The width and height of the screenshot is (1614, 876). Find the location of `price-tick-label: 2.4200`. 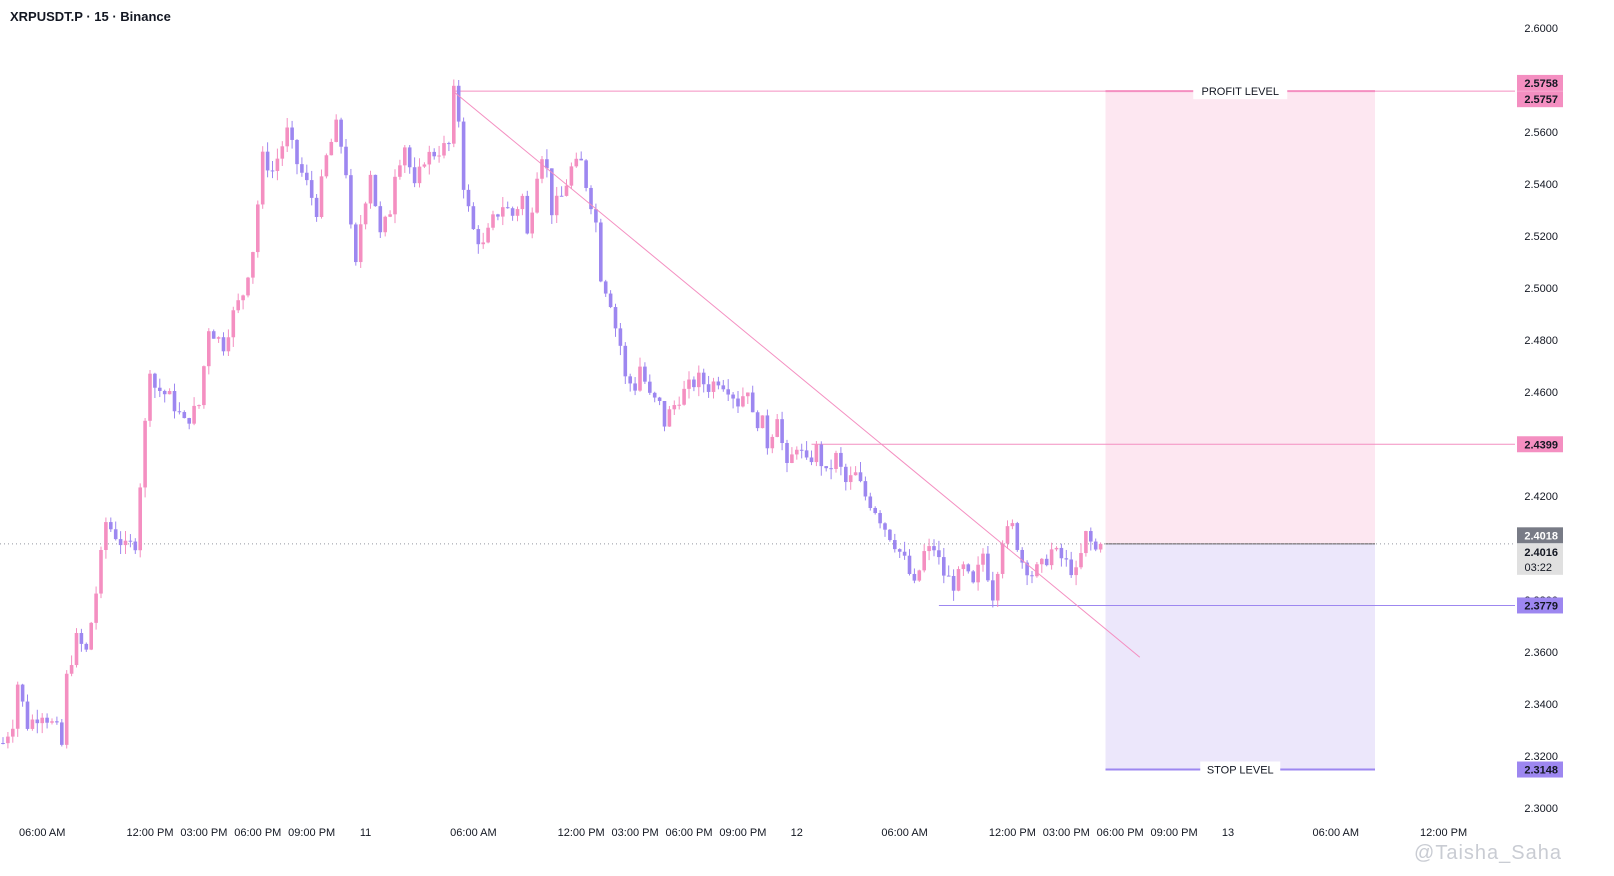

price-tick-label: 2.4200 is located at coordinates (1541, 497).